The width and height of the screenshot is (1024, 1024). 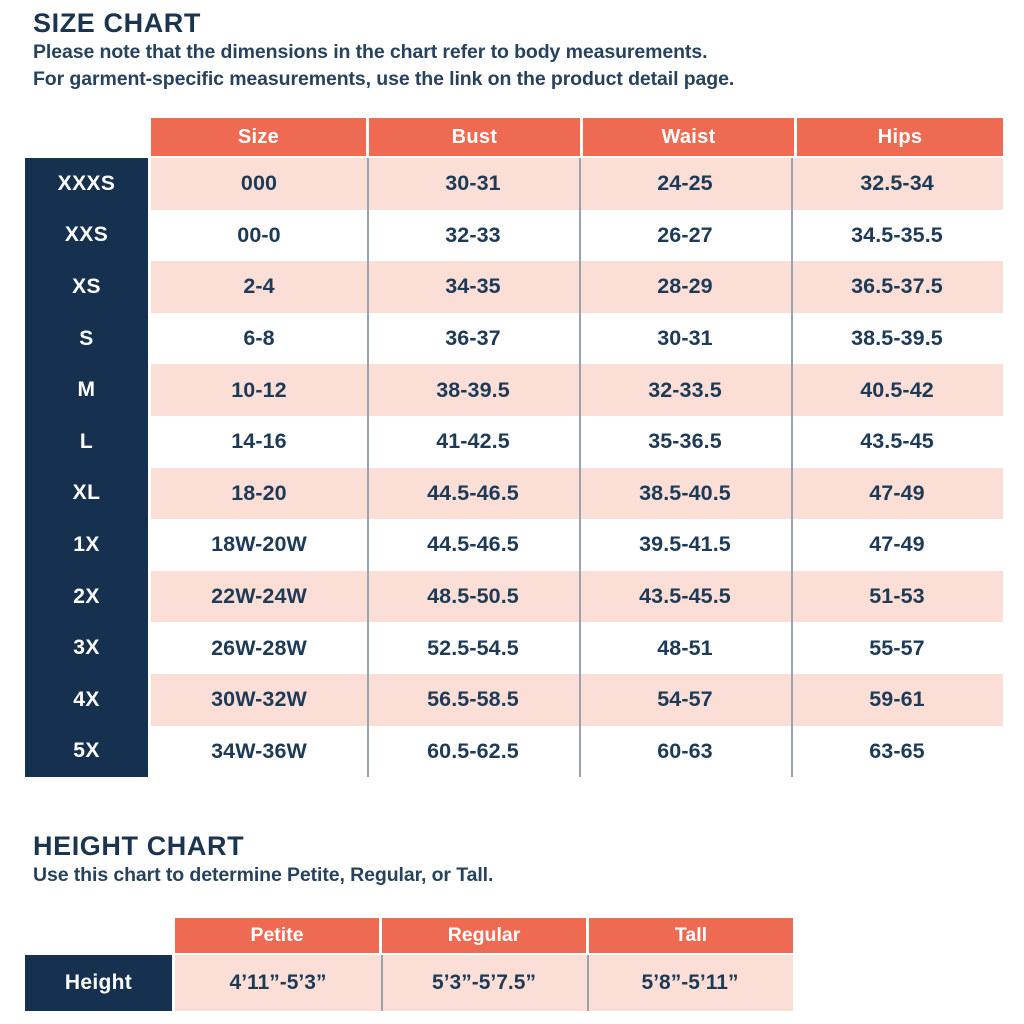 I want to click on column-header-waist: Waist, so click(x=688, y=137).